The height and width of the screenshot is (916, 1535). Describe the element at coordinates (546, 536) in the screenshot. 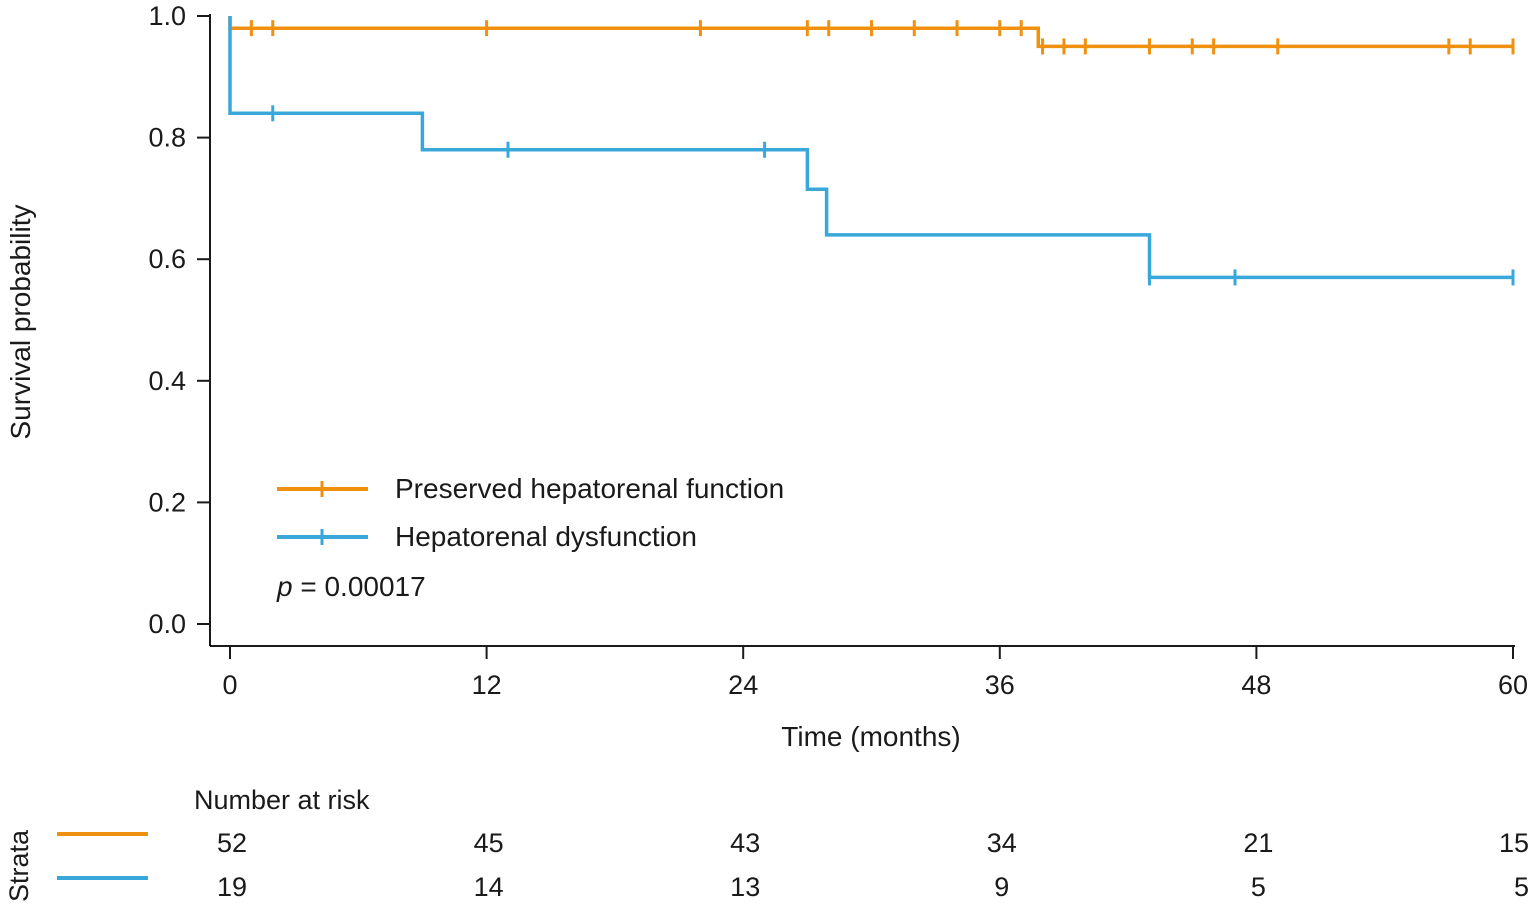

I see `legend-label-dysfunction: Hepatorenal dysfunction` at that location.